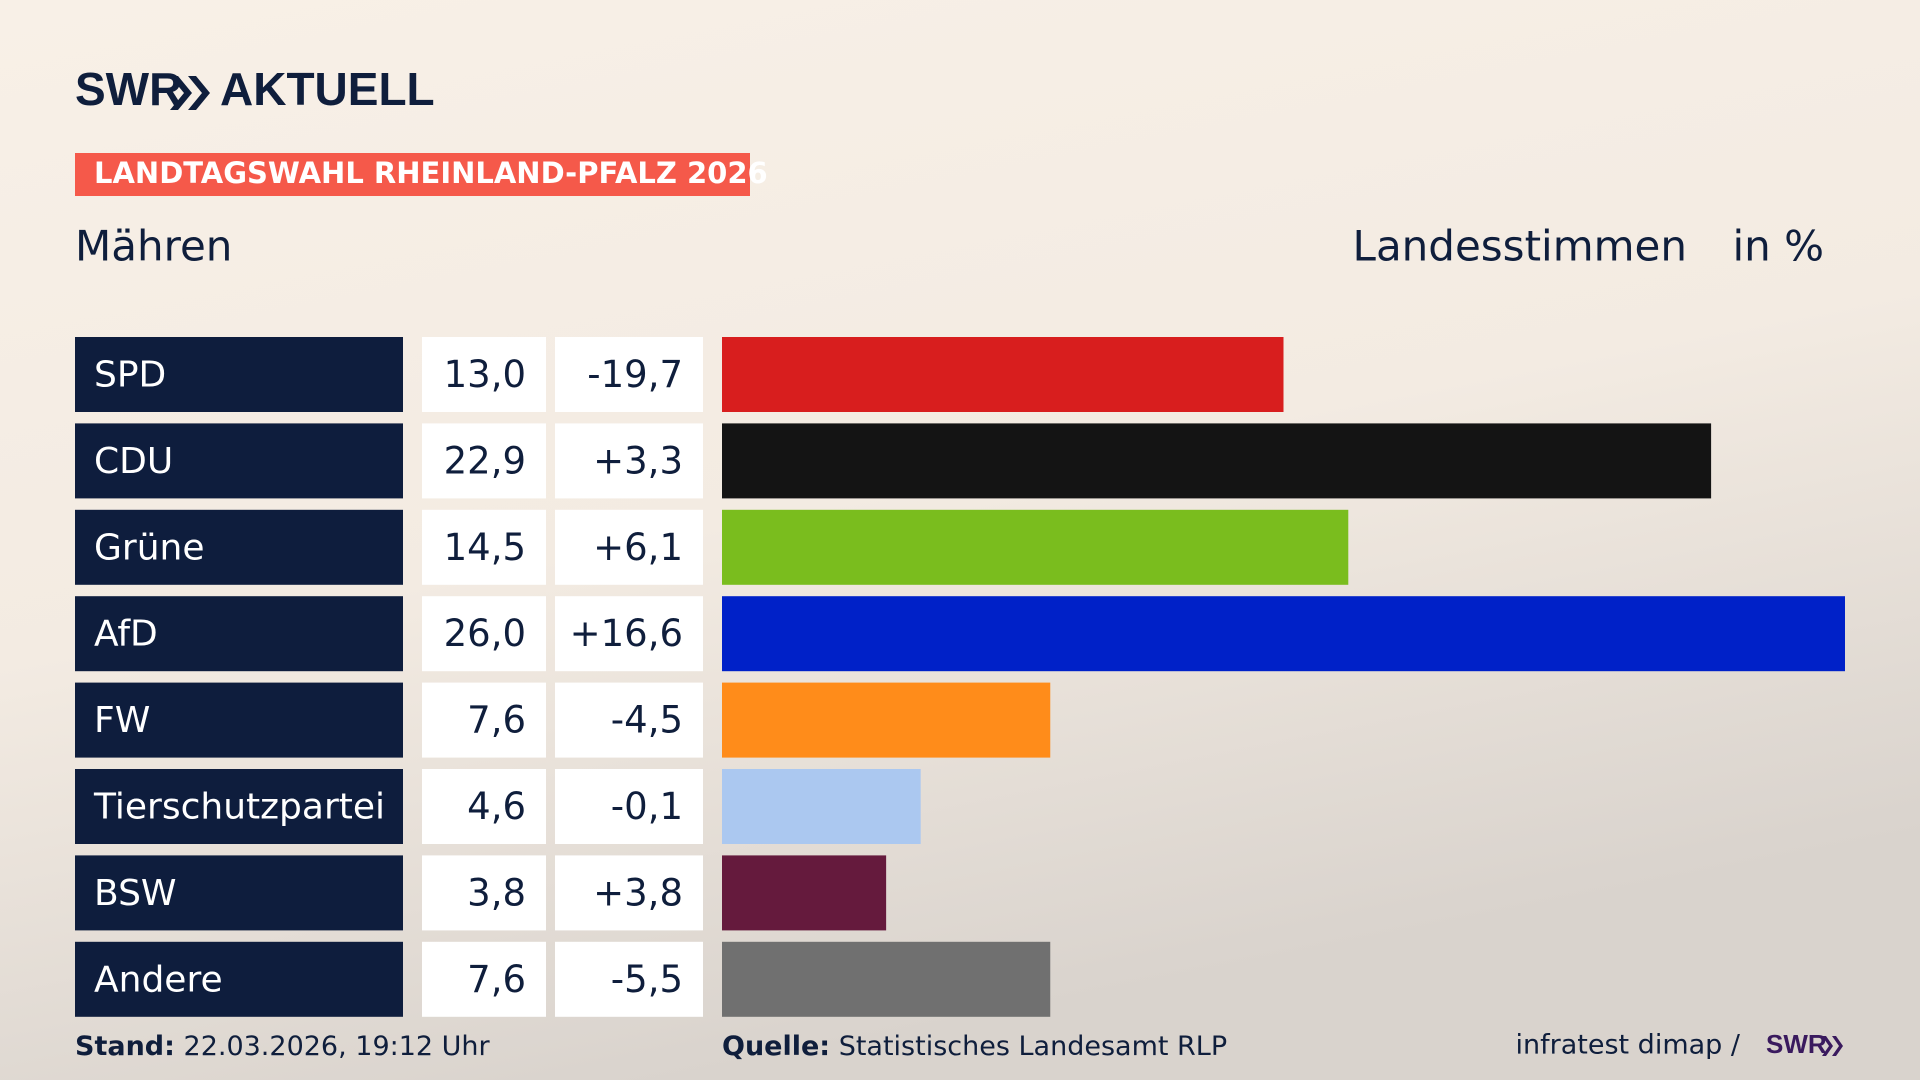  I want to click on change-label: -4,5, so click(647, 720).